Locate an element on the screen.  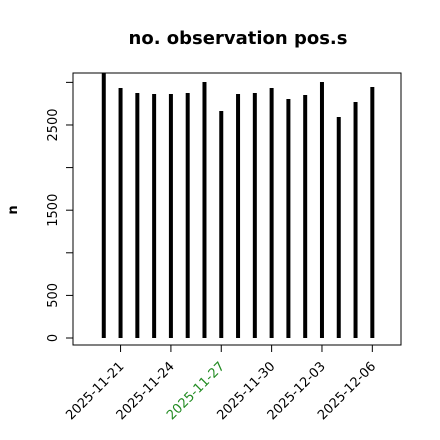
y-tick-label: 0 is located at coordinates (53, 338).